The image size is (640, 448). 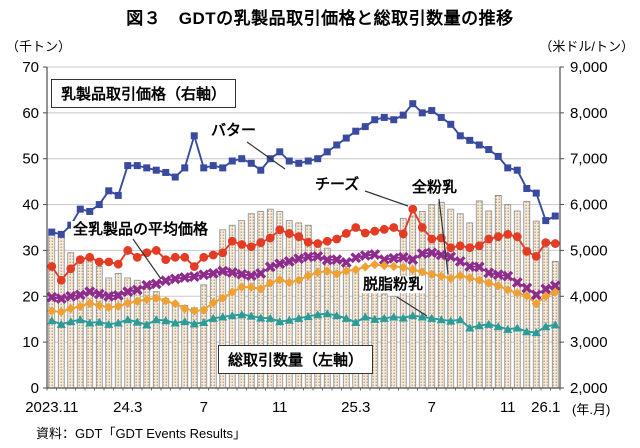 What do you see at coordinates (589, 388) in the screenshot?
I see `right-axis-tick: 2,000` at bounding box center [589, 388].